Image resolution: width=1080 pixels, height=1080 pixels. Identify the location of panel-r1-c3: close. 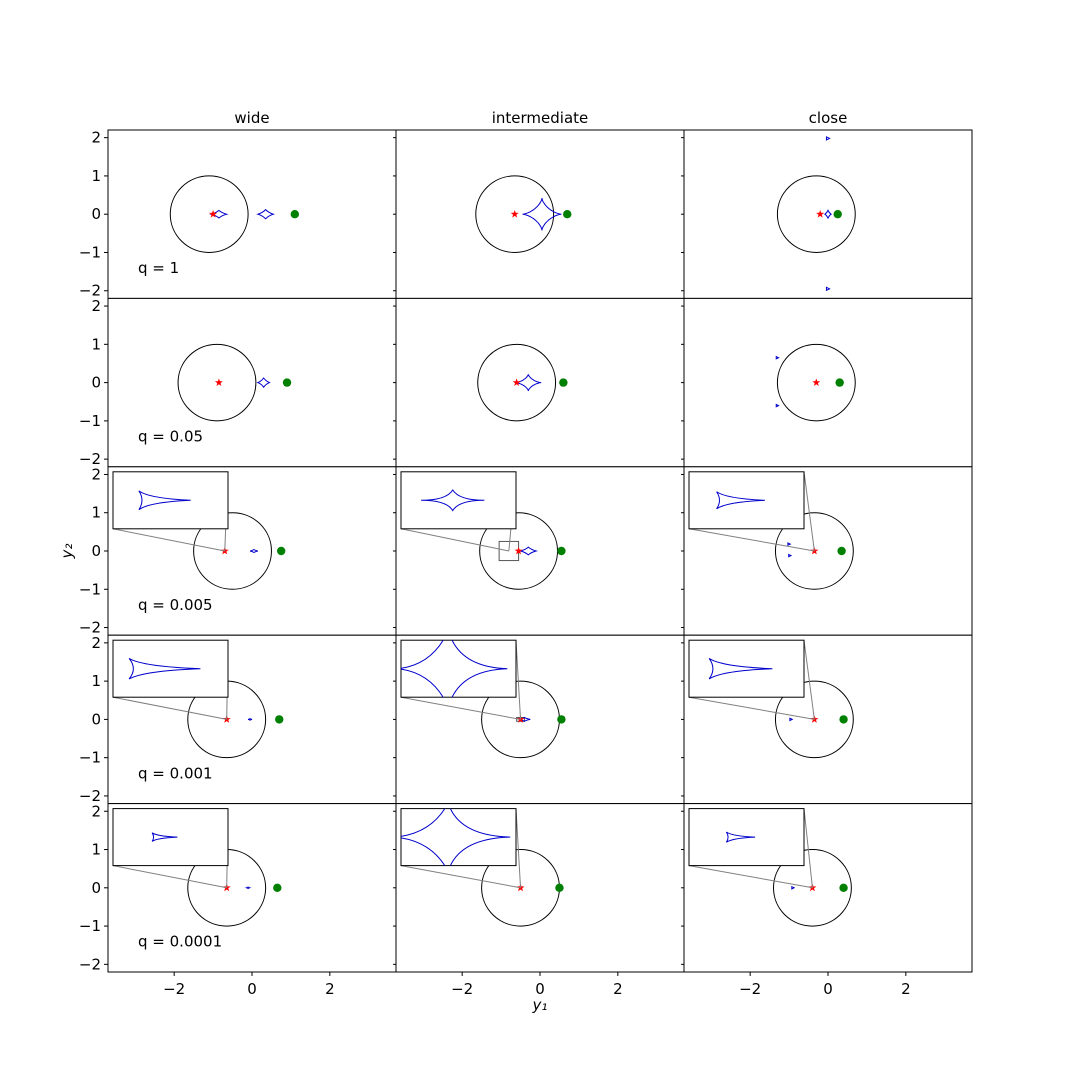
(827, 204).